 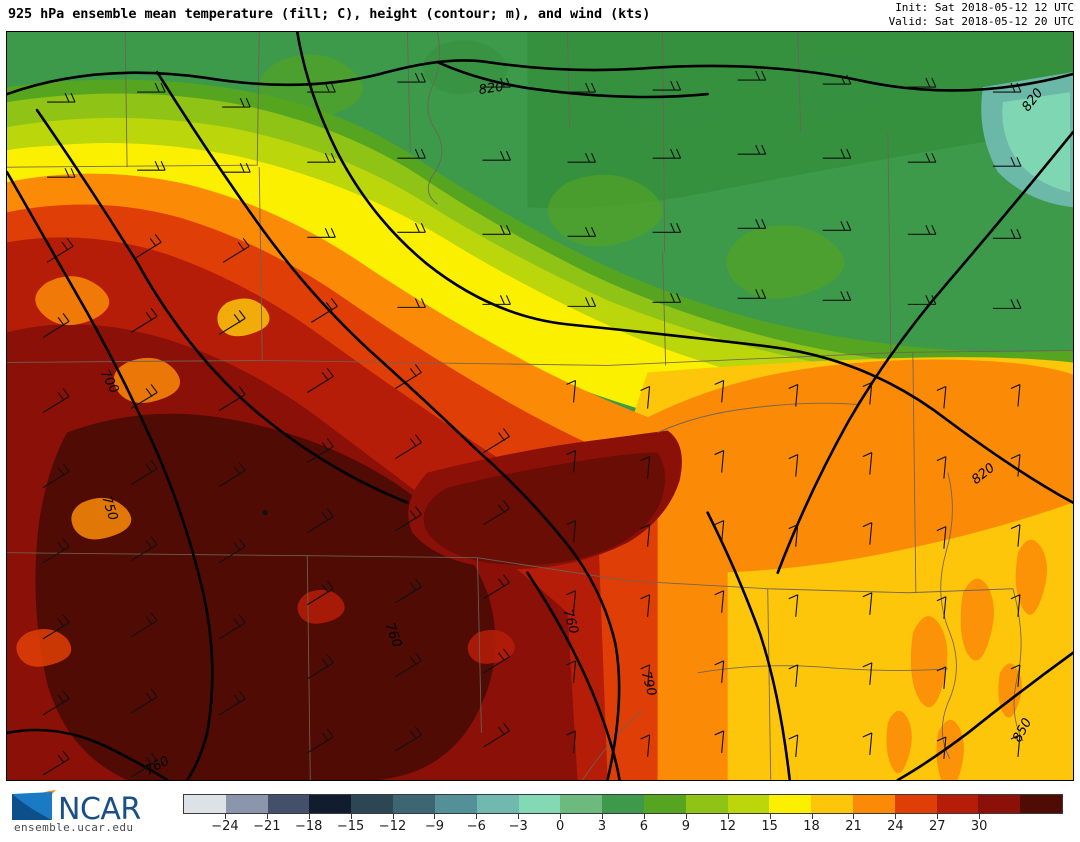 I want to click on colorbar-tick--15, so click(x=351, y=816).